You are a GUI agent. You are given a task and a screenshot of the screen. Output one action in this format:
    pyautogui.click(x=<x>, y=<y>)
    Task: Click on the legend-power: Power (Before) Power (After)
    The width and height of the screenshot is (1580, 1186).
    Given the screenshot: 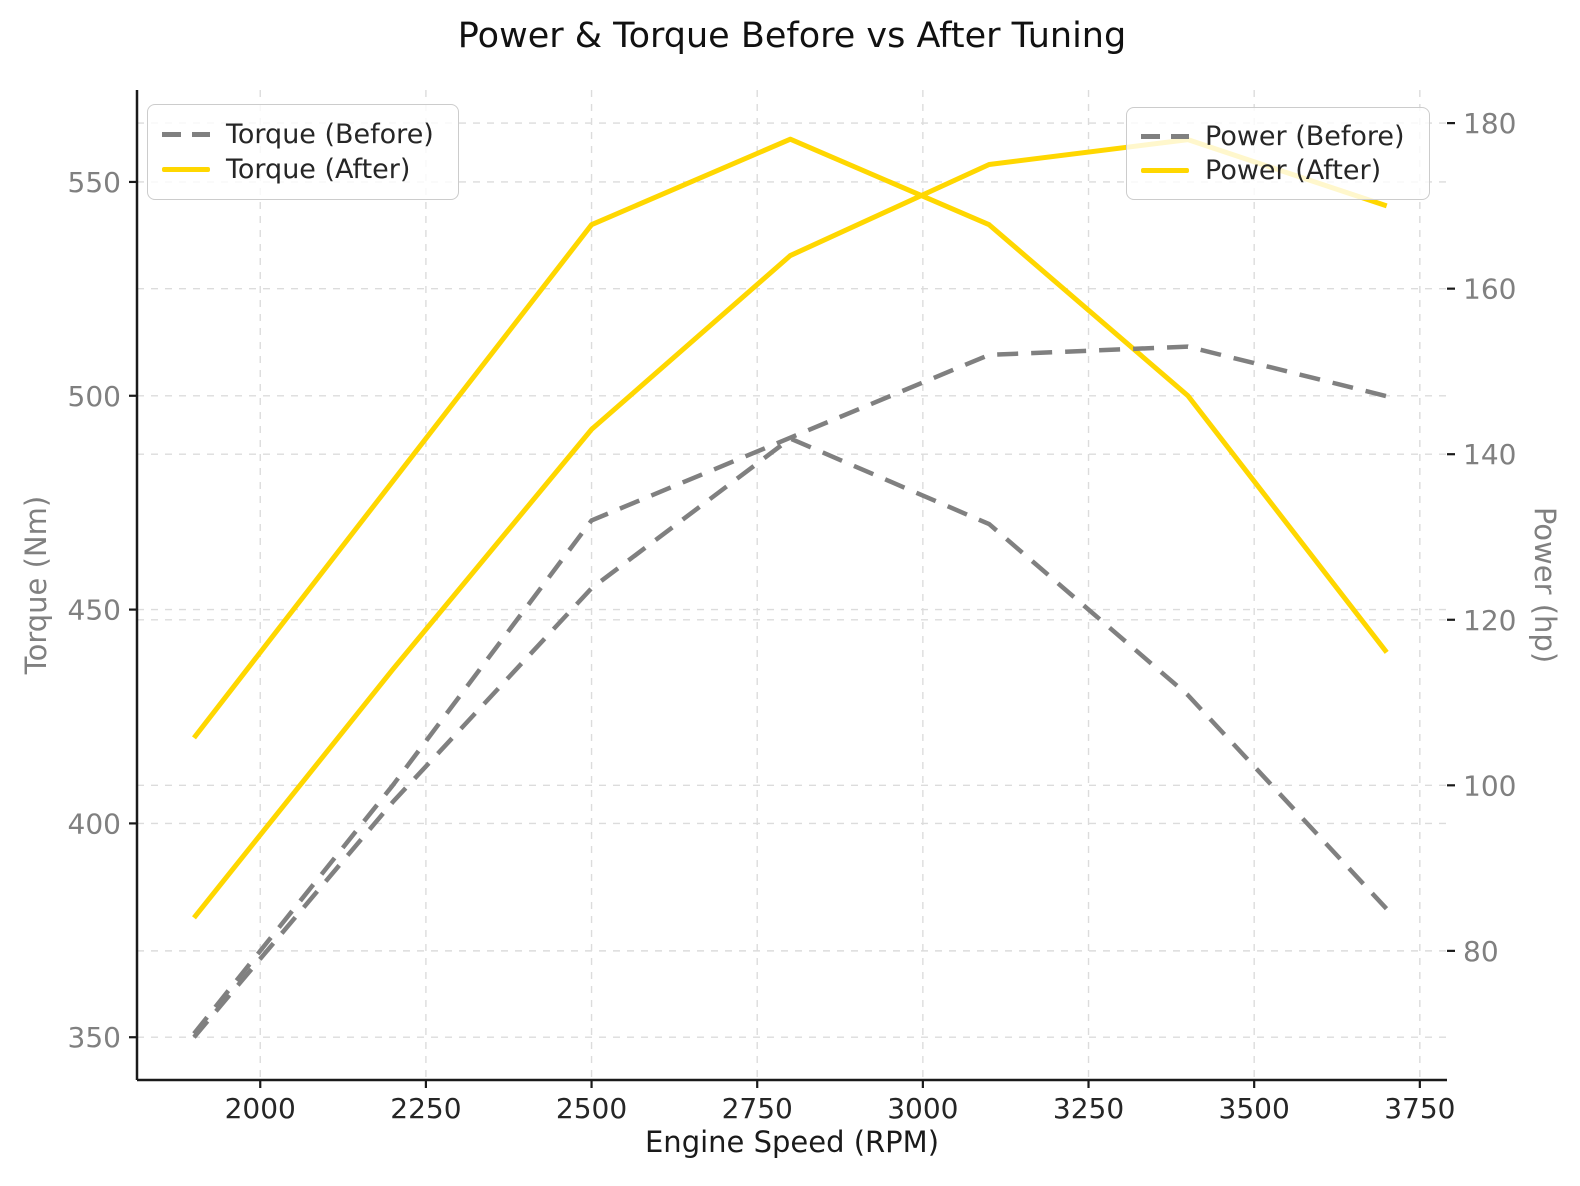 What is the action you would take?
    pyautogui.click(x=1278, y=153)
    